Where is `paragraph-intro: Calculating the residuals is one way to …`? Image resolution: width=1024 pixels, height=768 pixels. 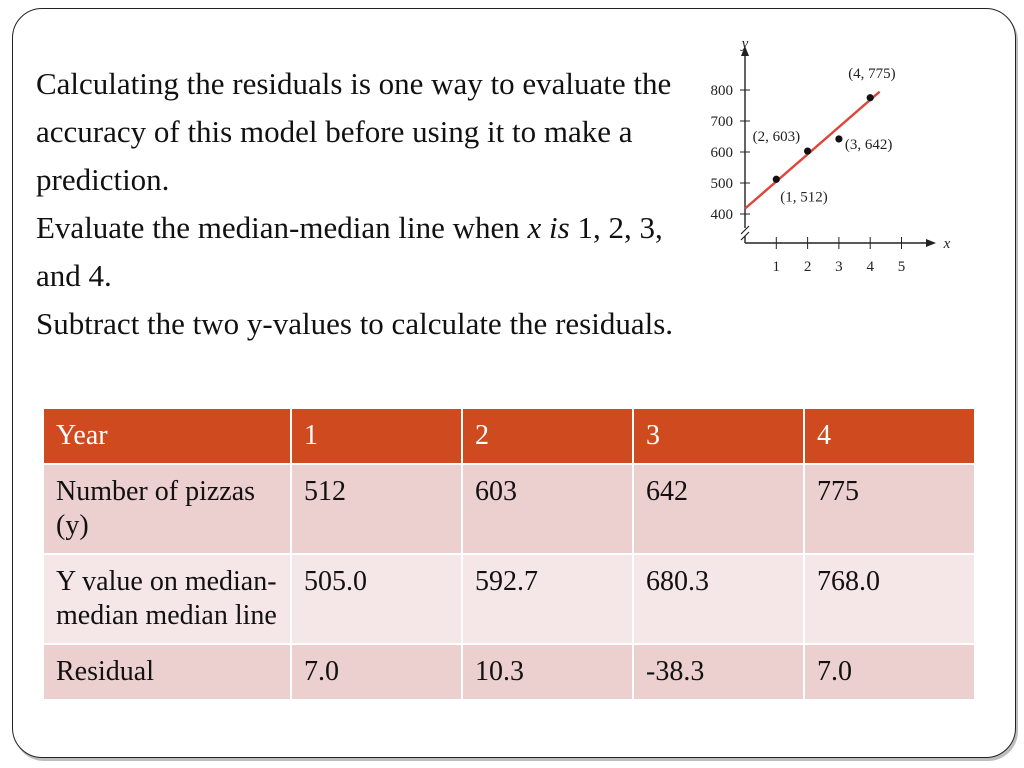
paragraph-intro: Calculating the residuals is one way to … is located at coordinates (354, 131).